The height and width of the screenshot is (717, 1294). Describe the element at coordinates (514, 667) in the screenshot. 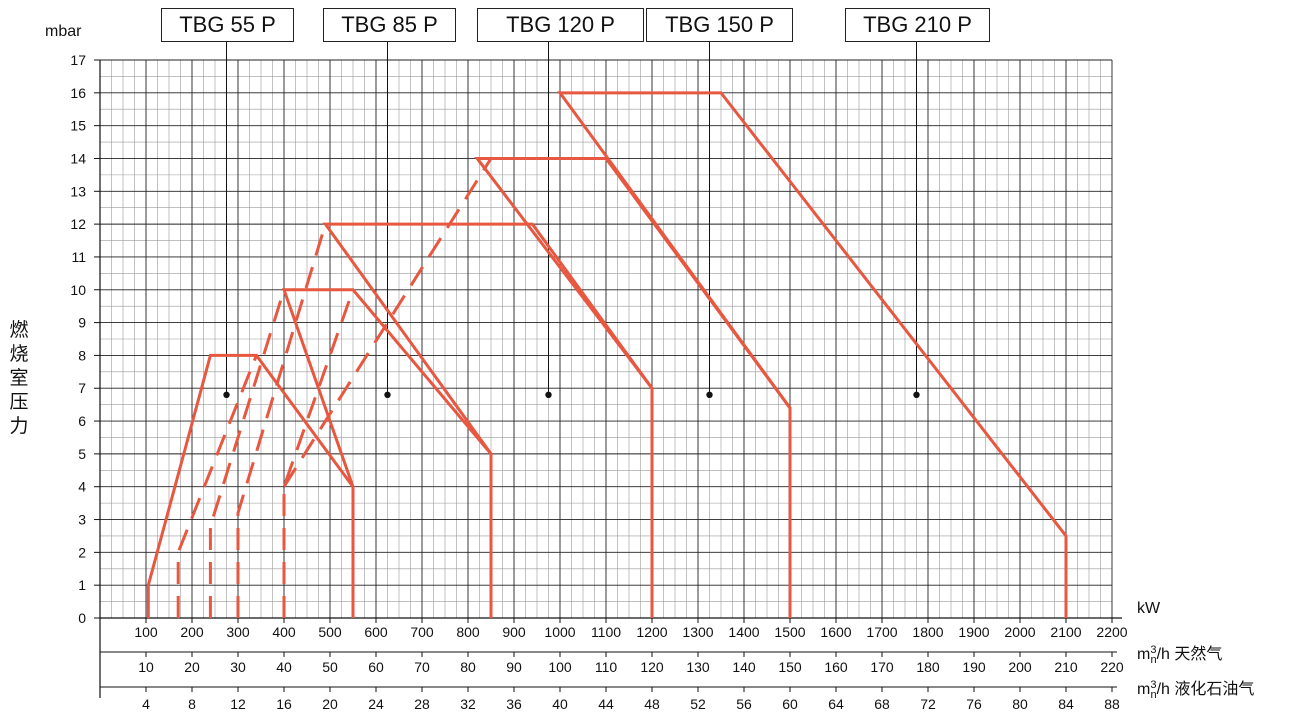

I see `x-tick-label: 90` at that location.